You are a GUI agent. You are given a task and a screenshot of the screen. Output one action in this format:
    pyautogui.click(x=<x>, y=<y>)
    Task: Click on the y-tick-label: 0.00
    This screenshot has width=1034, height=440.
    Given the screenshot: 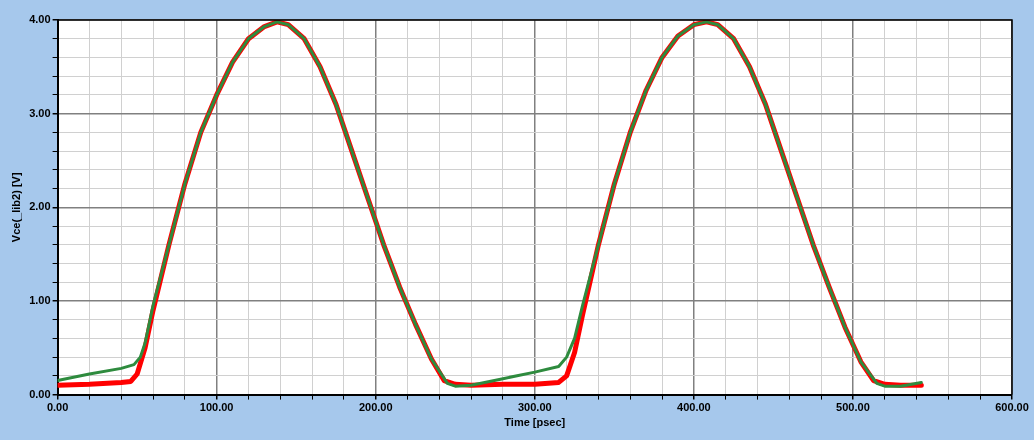 What is the action you would take?
    pyautogui.click(x=40, y=393)
    